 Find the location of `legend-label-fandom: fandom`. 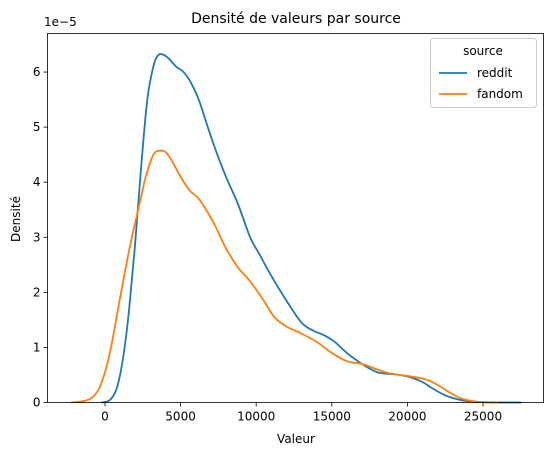

legend-label-fandom: fandom is located at coordinates (500, 94).